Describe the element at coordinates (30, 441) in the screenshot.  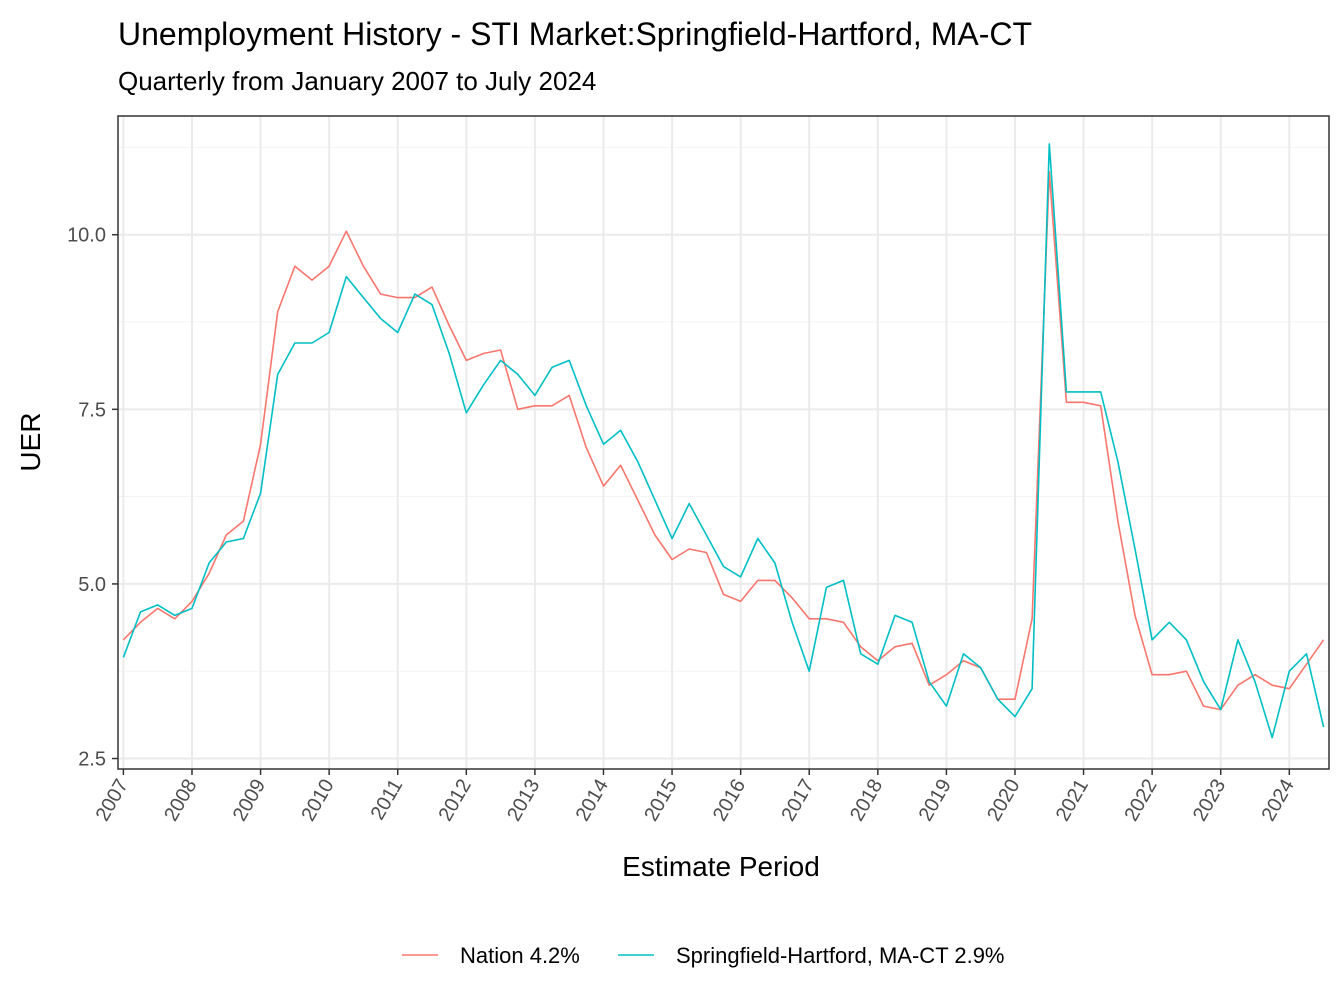
I see `y-axis-title: UER` at that location.